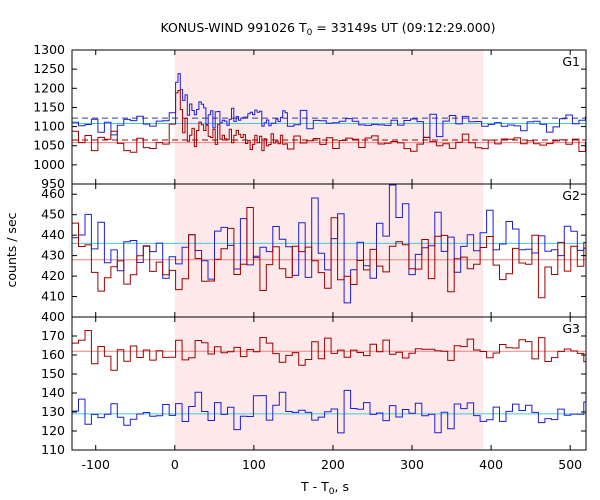 The image size is (600, 500). What do you see at coordinates (342, 486) in the screenshot?
I see `x-axis-label-rest: , s` at bounding box center [342, 486].